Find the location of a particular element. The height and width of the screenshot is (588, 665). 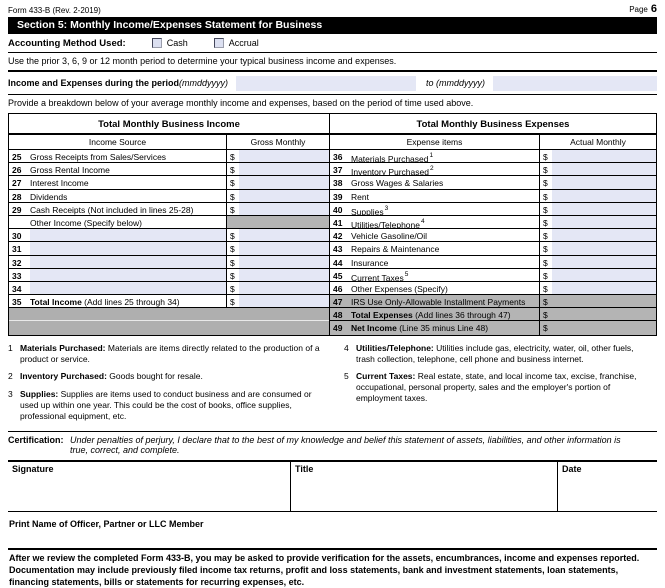

title-field: Title is located at coordinates (423, 486).